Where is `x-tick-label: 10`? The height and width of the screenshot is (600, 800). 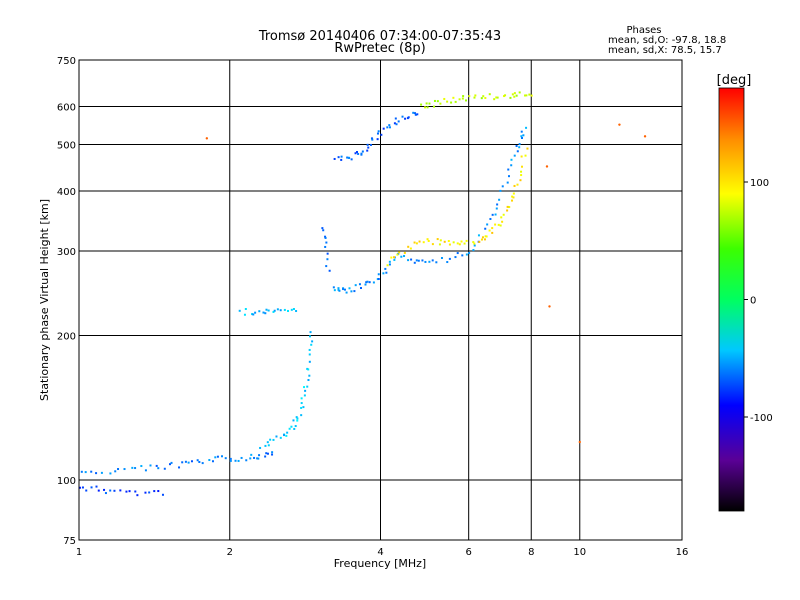 x-tick-label: 10 is located at coordinates (579, 552).